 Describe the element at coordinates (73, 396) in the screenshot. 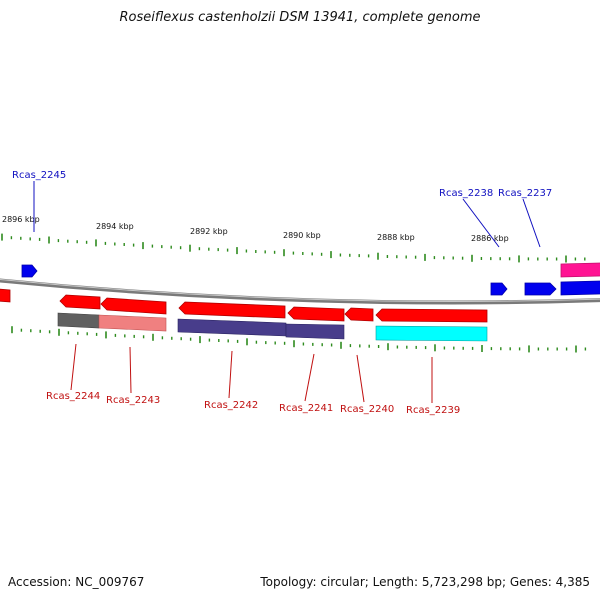

I see `gene-label-rcas-2244: Rcas_2244` at that location.